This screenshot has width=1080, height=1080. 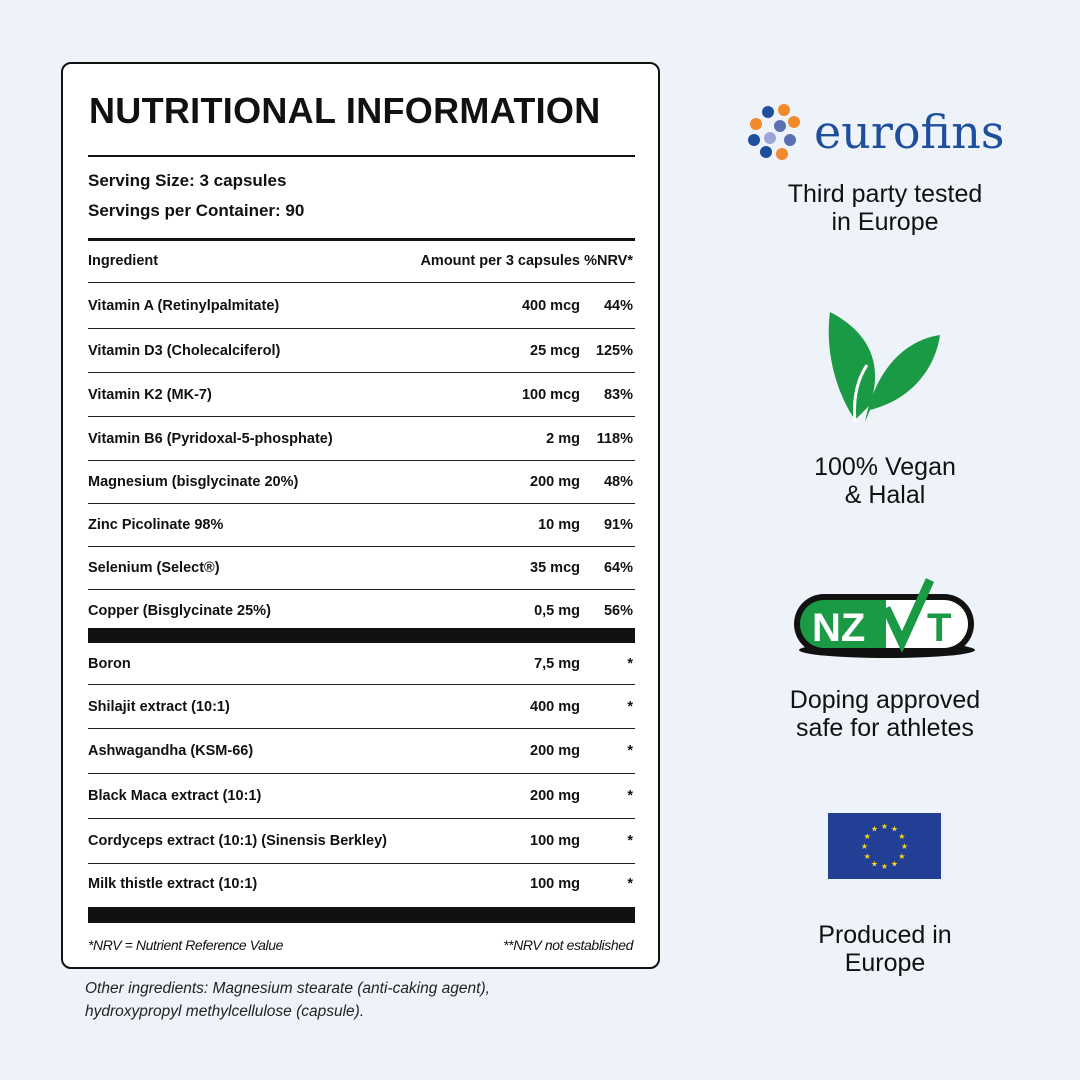 I want to click on caption-line: in Europe, so click(x=885, y=222).